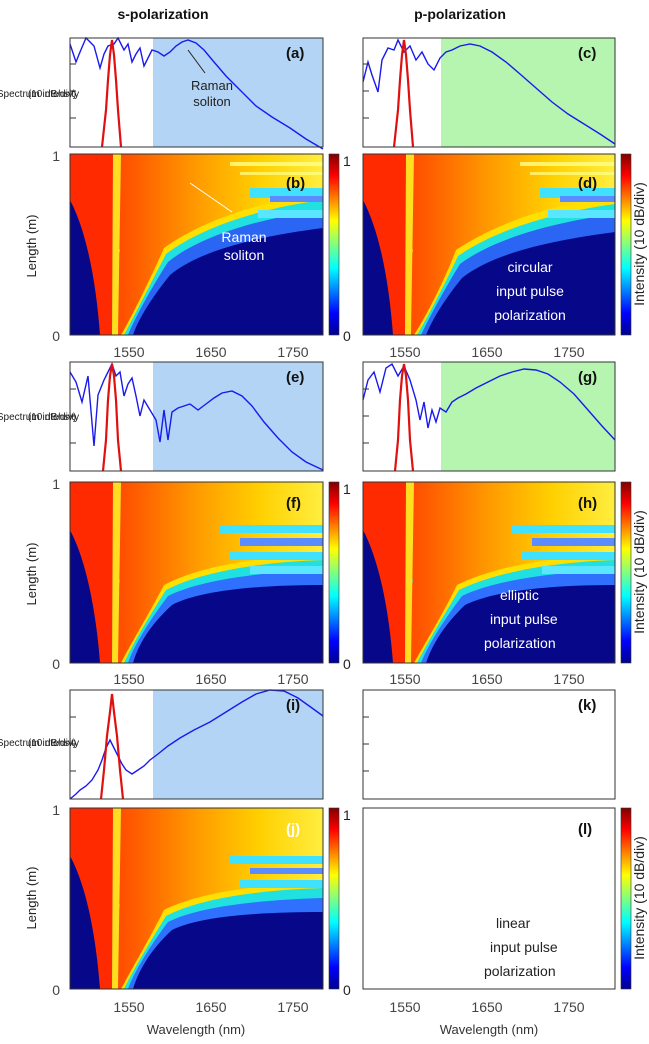 The height and width of the screenshot is (1044, 649). I want to click on panel-tag: (h), so click(587, 503).